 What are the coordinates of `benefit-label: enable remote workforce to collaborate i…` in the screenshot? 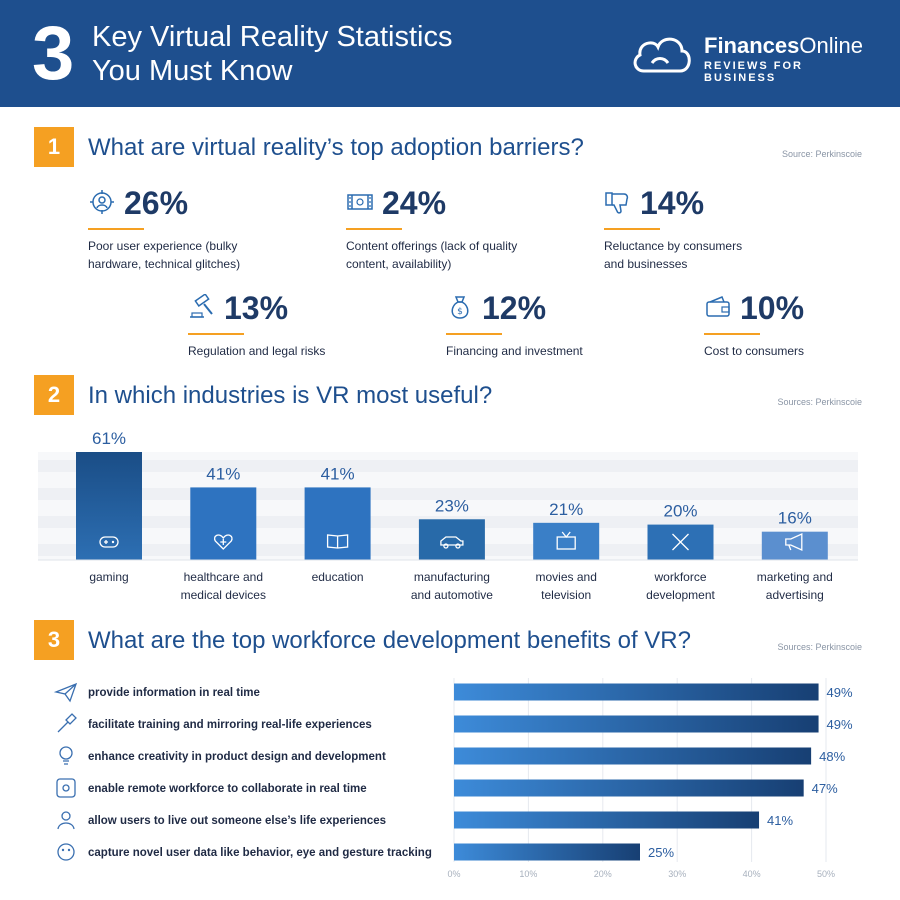 It's located at (227, 789).